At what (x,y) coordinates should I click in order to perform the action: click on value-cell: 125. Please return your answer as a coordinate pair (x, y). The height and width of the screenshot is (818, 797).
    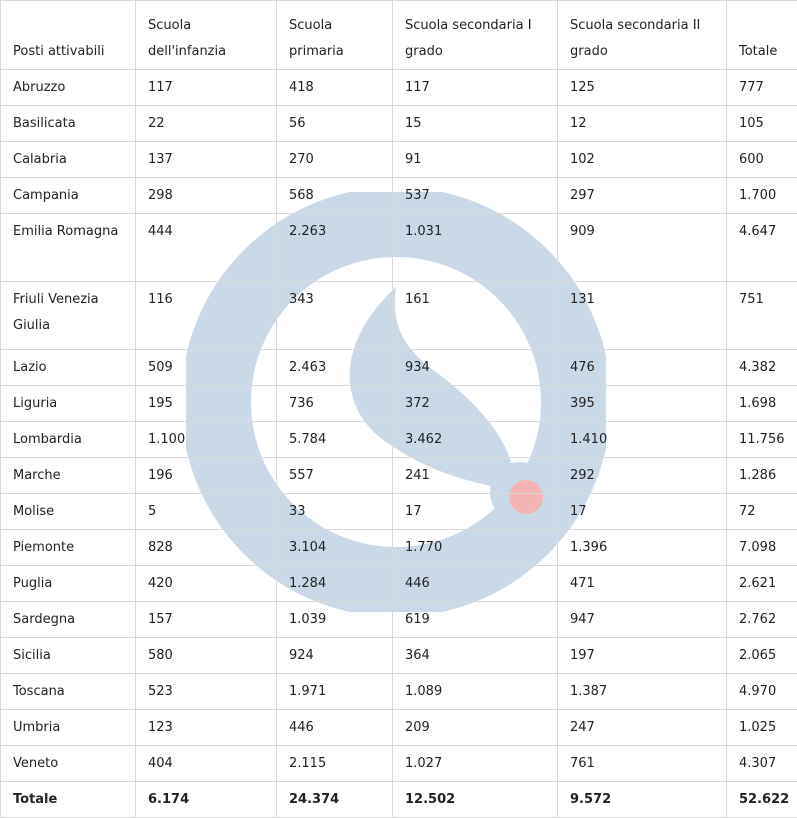
    Looking at the image, I should click on (642, 88).